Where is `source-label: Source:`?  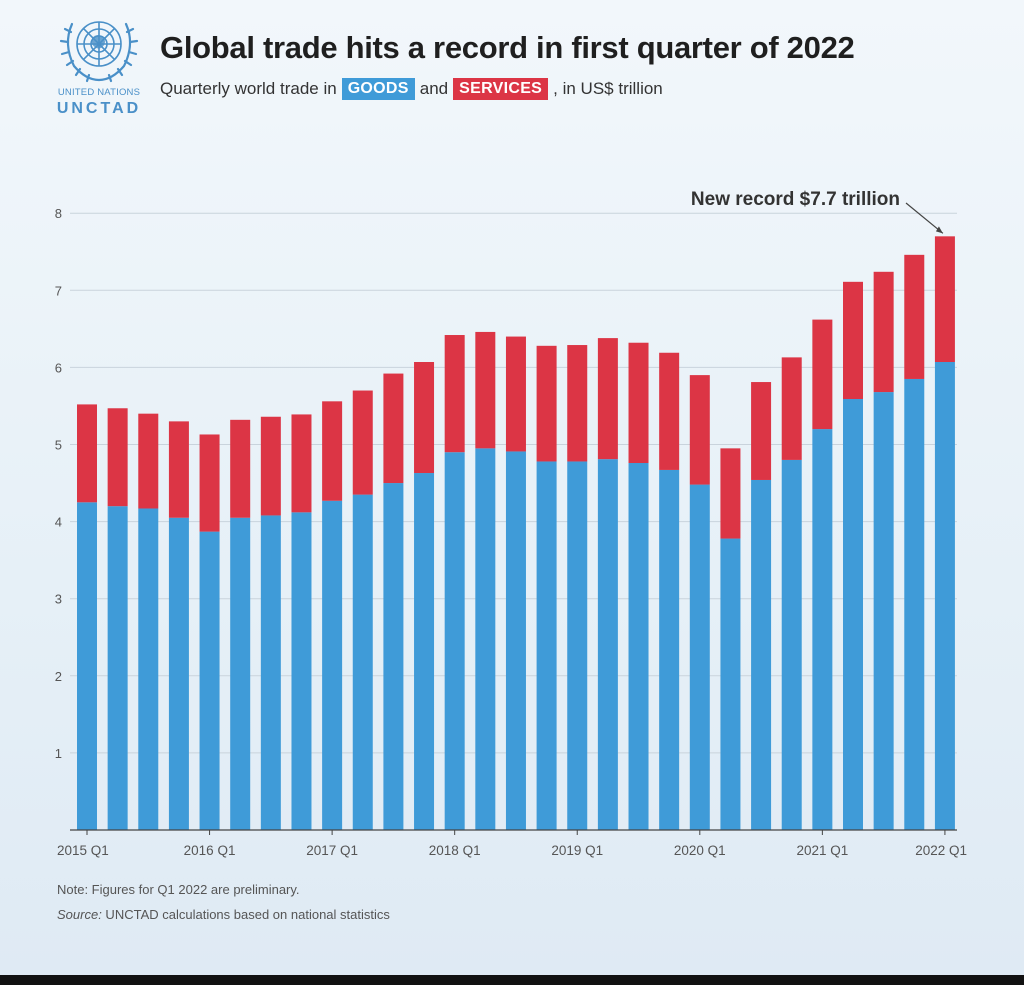
source-label: Source: is located at coordinates (79, 914).